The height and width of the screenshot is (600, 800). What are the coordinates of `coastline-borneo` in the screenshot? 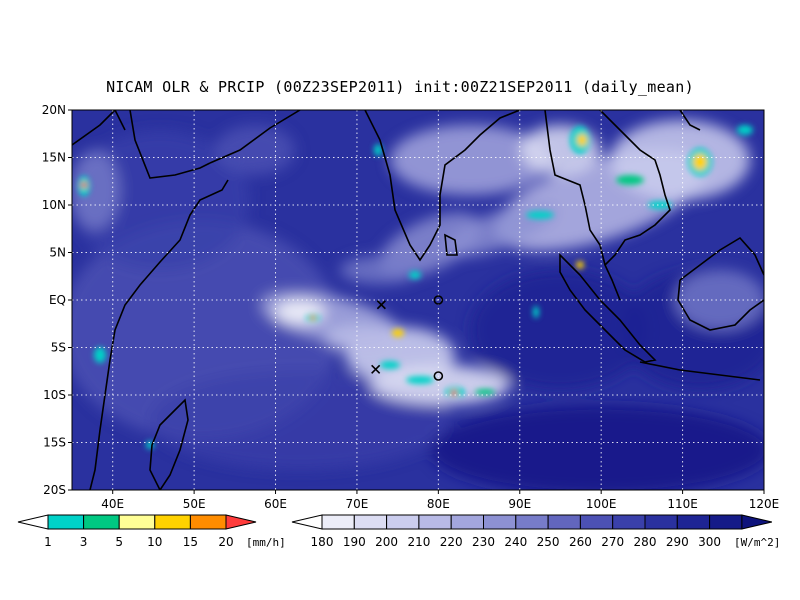 It's located at (720, 283).